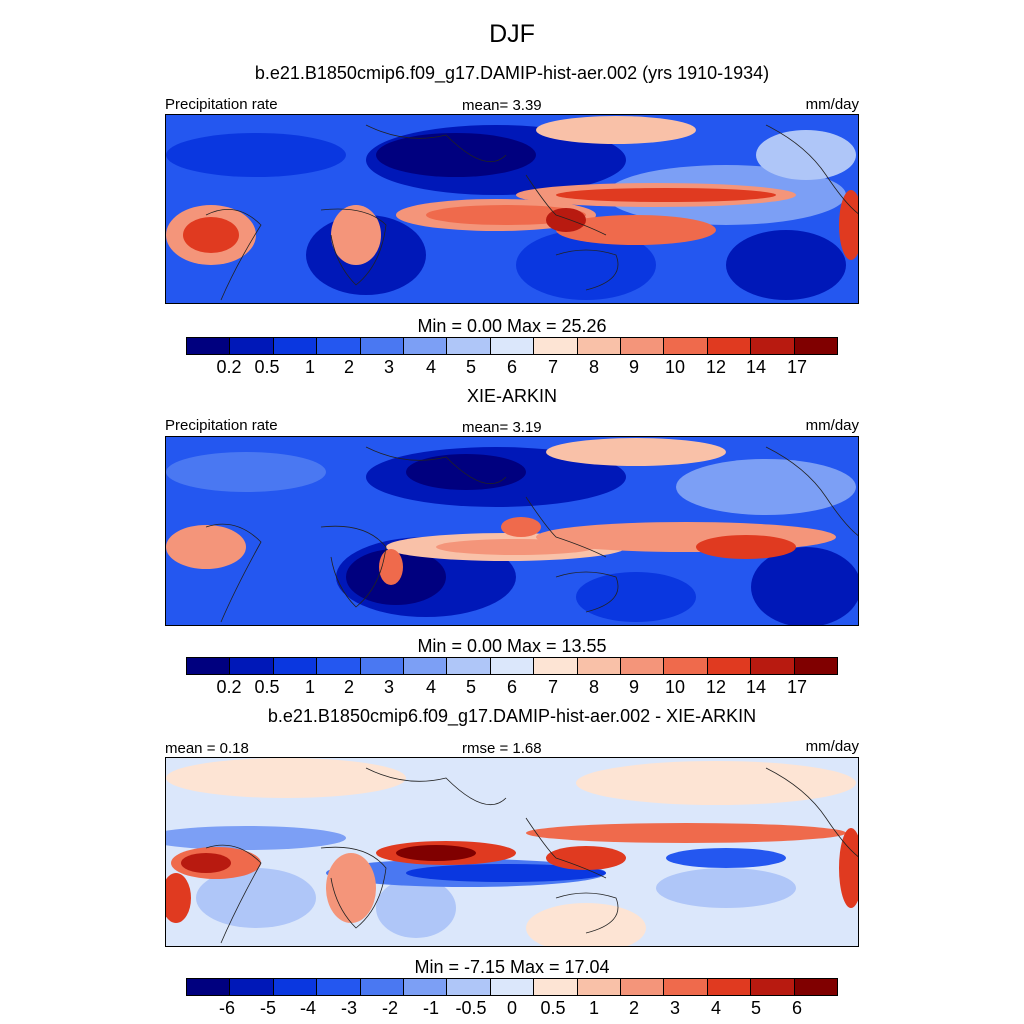  Describe the element at coordinates (512, 1008) in the screenshot. I see `colorbar-tick-label: 0` at that location.